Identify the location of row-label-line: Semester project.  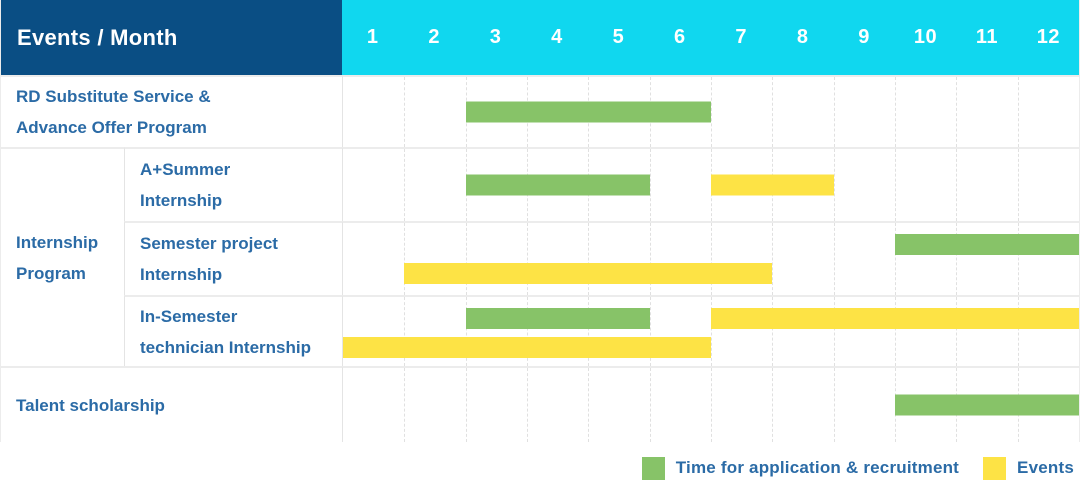
(209, 243).